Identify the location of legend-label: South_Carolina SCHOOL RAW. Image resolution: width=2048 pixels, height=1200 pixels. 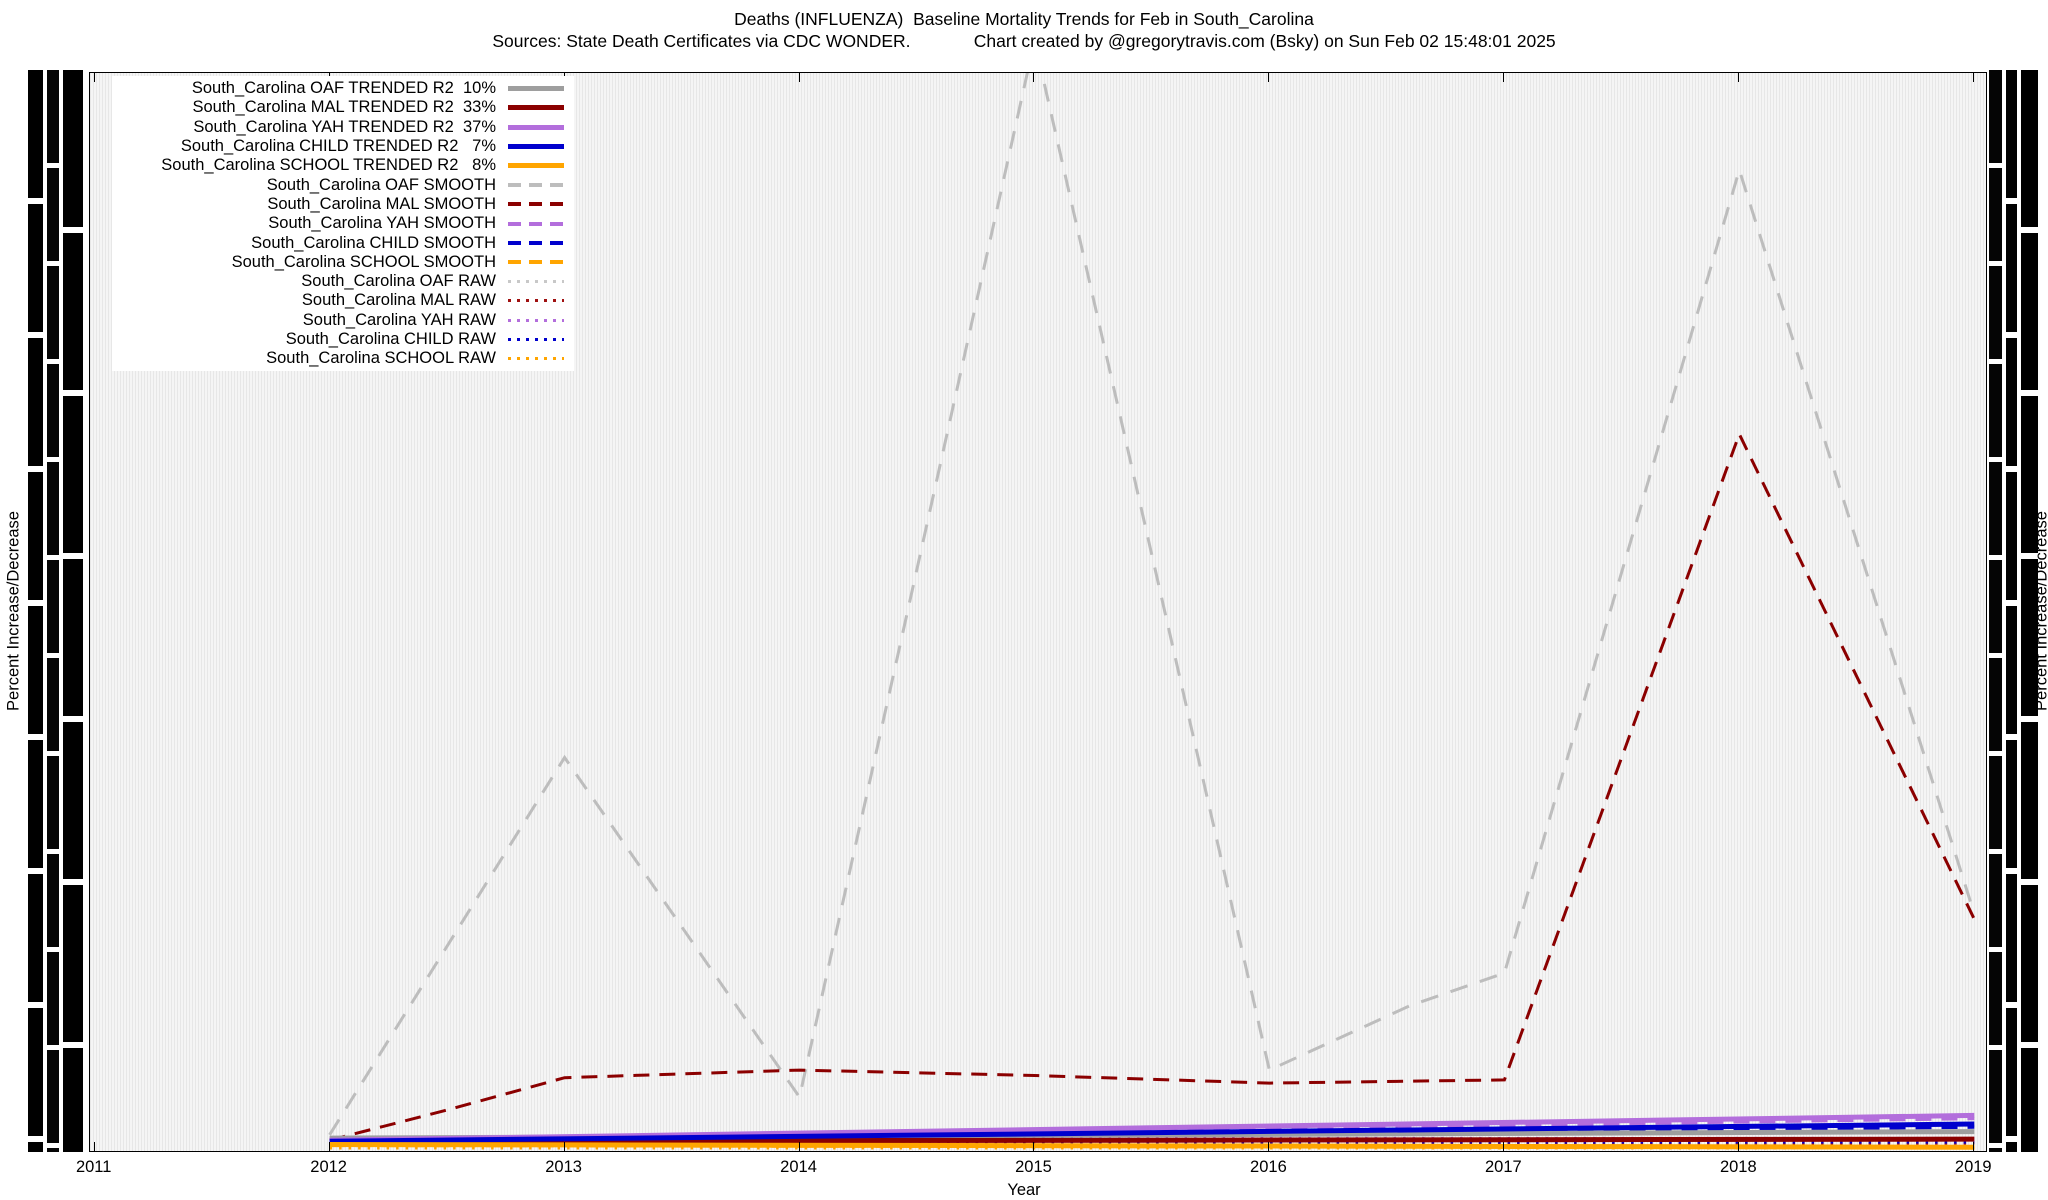
(381, 358).